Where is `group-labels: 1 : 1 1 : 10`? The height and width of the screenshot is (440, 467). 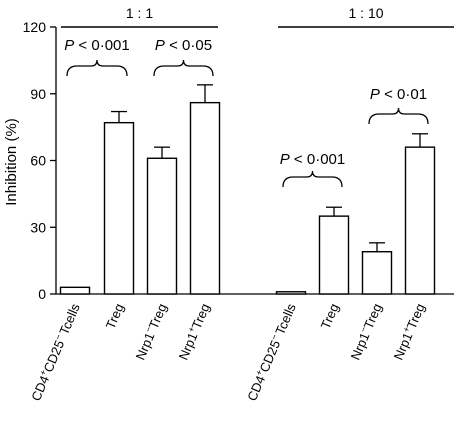
group-labels: 1 : 1 1 : 10 is located at coordinates (257, 16).